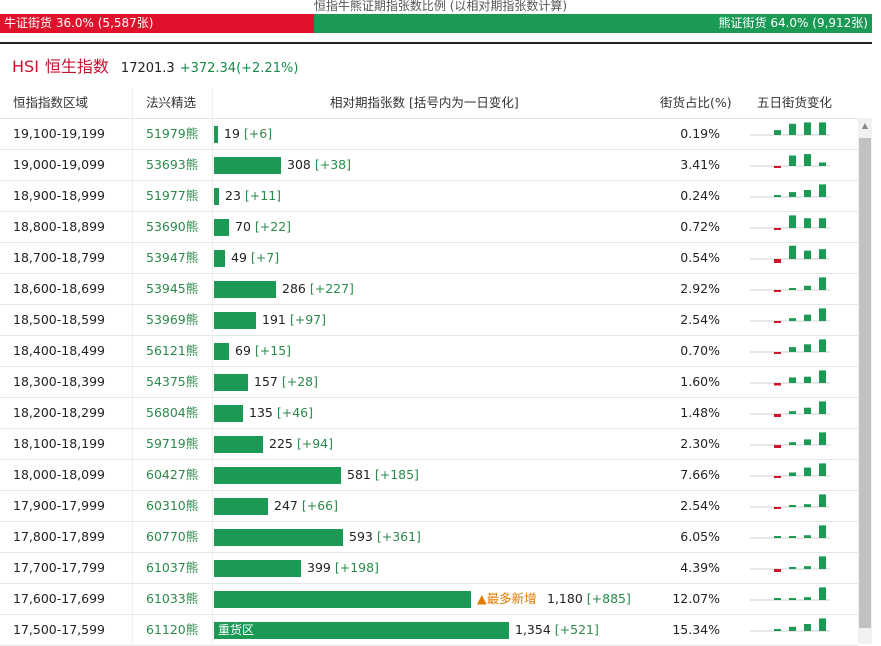 The height and width of the screenshot is (646, 881). I want to click on warrant-code-link: 53945熊, so click(172, 288).